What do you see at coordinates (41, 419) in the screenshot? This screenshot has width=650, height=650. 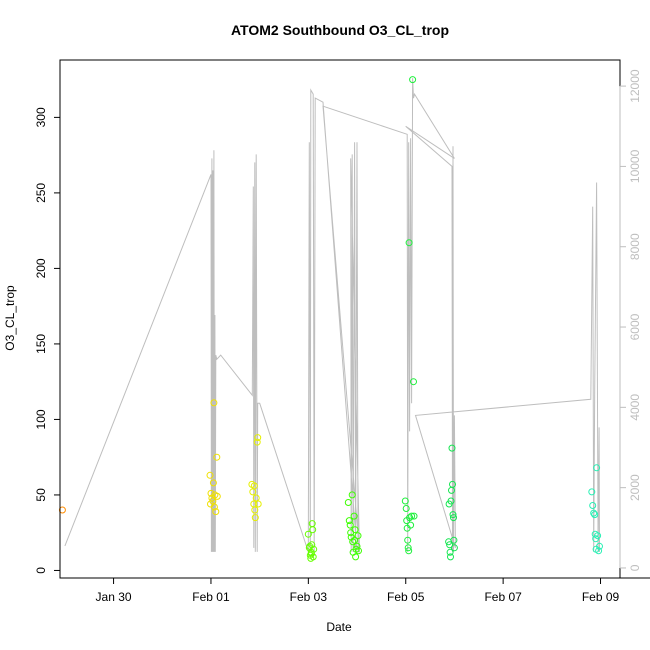 I see `y-tick-label: 100` at bounding box center [41, 419].